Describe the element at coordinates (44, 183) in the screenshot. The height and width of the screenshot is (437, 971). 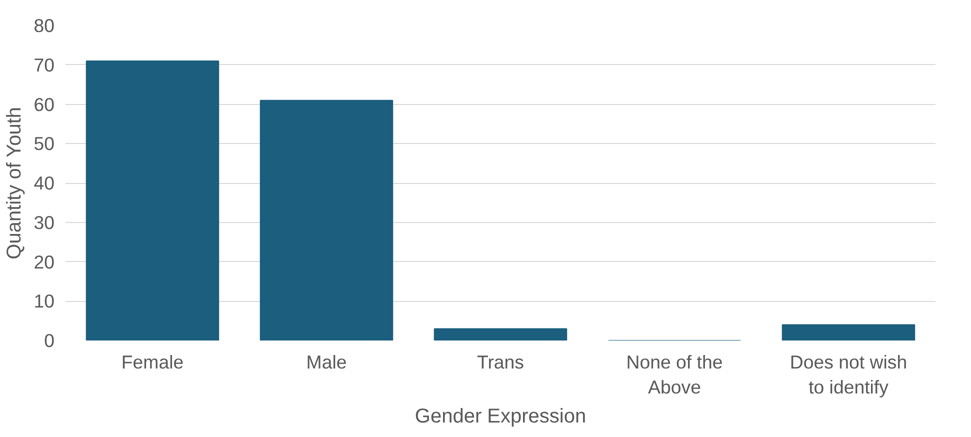
I see `y-tick-label: 40` at that location.